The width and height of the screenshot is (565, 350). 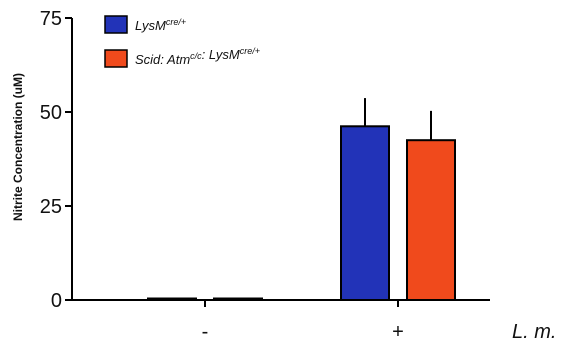 I want to click on legend-label: LysMcre/+, so click(x=160, y=25).